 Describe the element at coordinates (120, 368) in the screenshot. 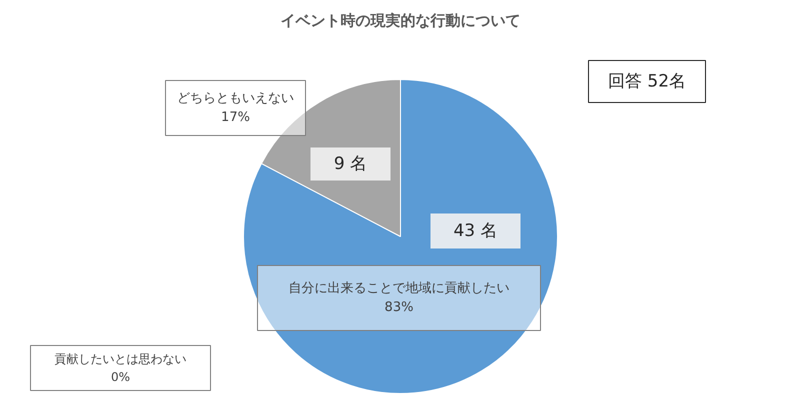

I see `category-label: 貢献したいとは思わない 0%` at that location.